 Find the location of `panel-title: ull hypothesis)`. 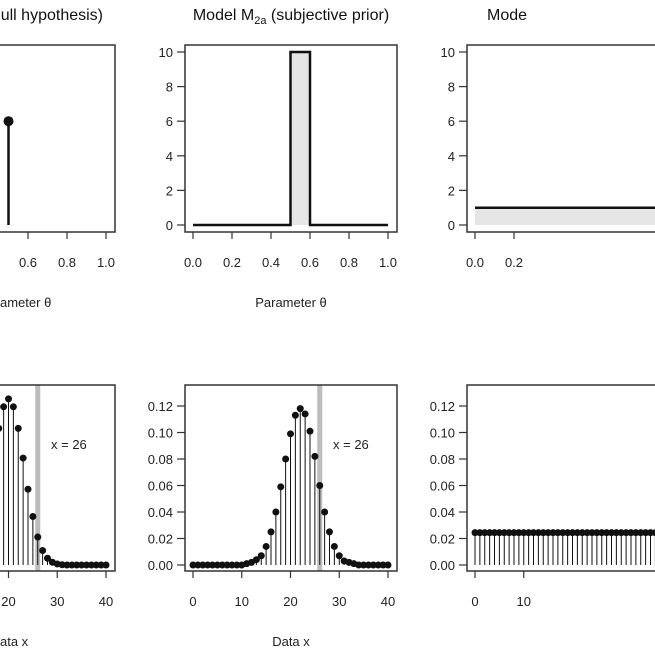

panel-title: ull hypothesis) is located at coordinates (52, 15).